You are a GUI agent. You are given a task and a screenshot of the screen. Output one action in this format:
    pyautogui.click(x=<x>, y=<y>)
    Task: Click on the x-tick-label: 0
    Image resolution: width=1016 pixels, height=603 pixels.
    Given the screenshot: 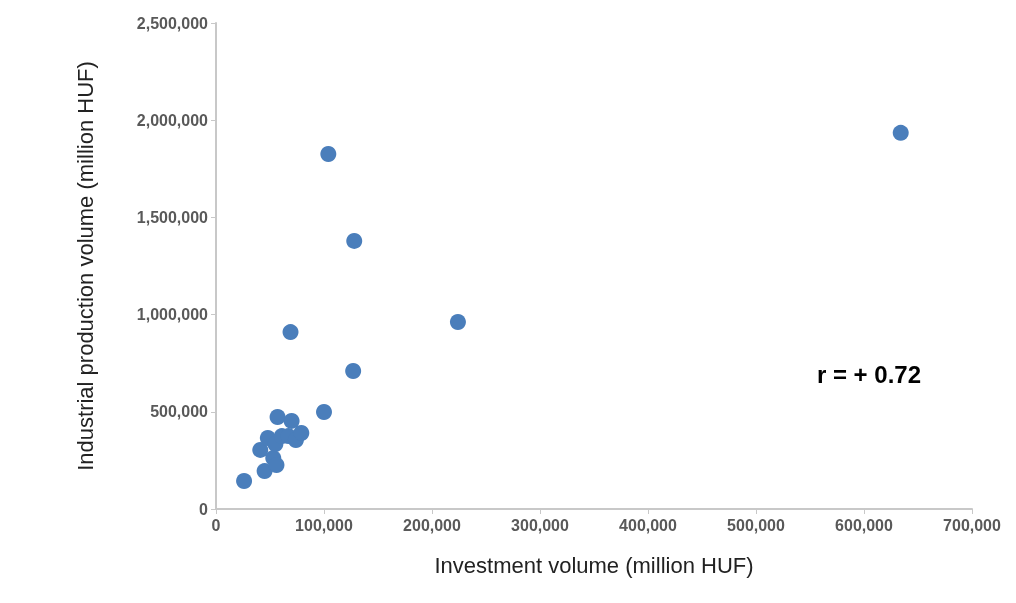 What is the action you would take?
    pyautogui.click(x=216, y=525)
    